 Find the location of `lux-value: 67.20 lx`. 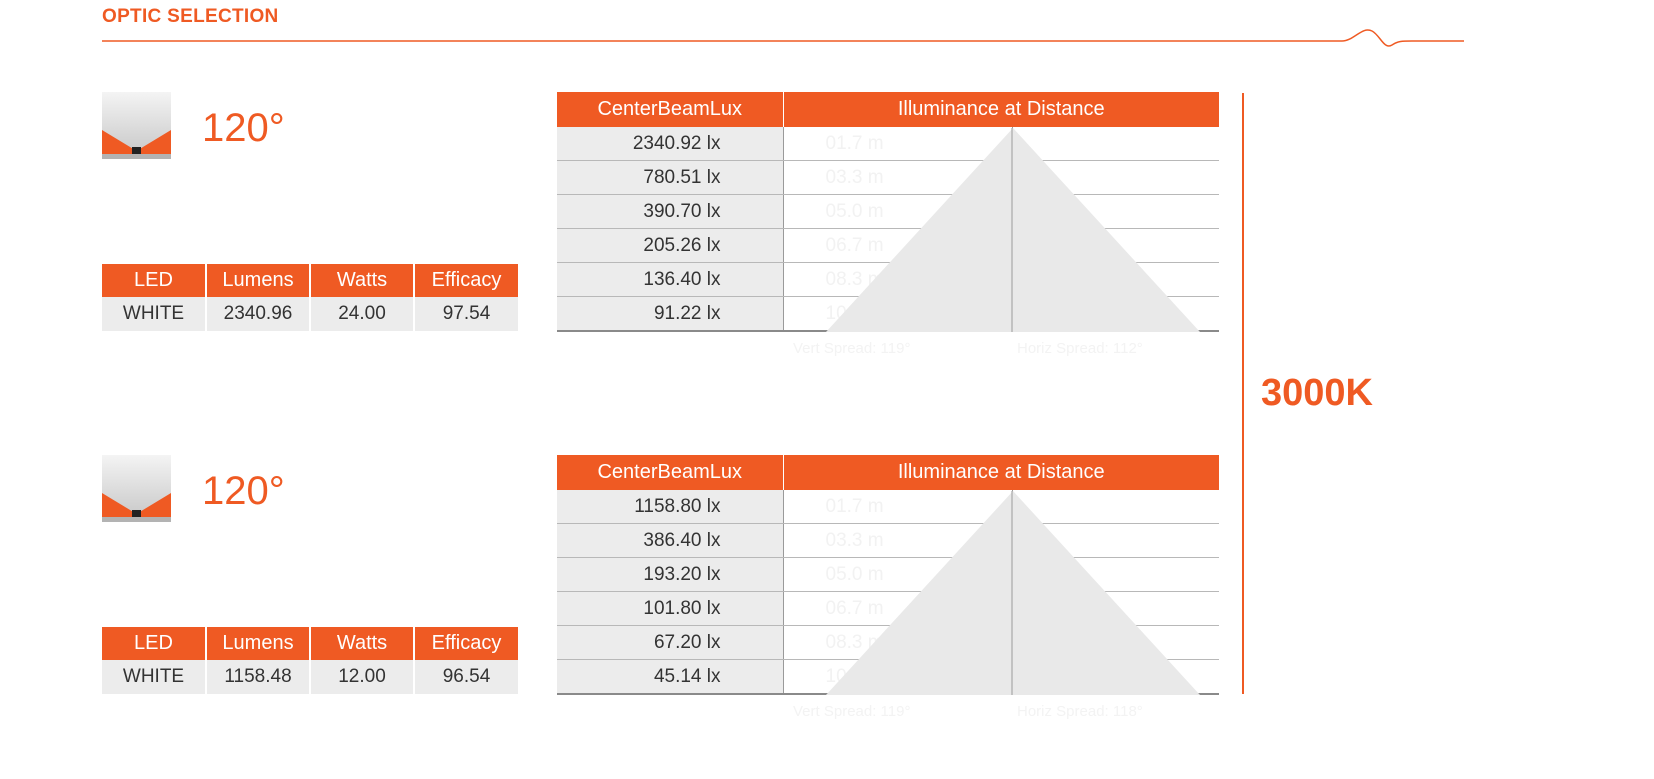

lux-value: 67.20 lx is located at coordinates (670, 642).